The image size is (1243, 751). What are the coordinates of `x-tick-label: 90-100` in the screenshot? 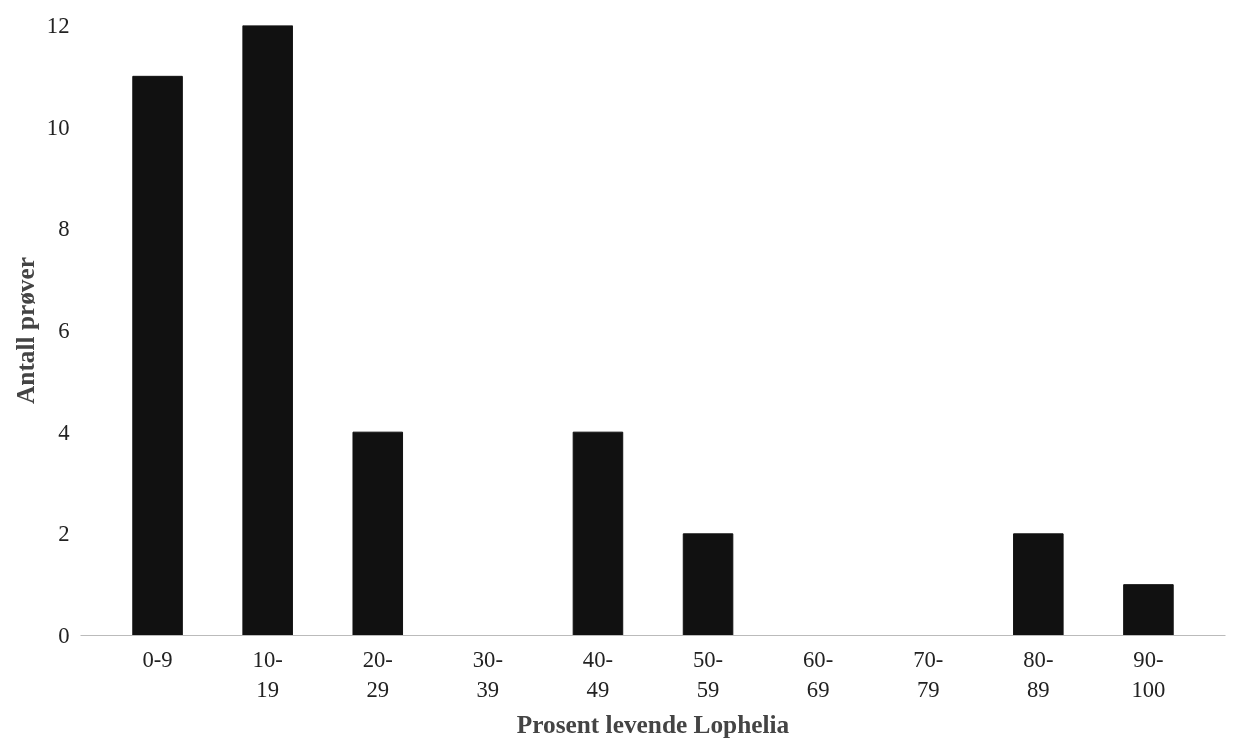 It's located at (1148, 674).